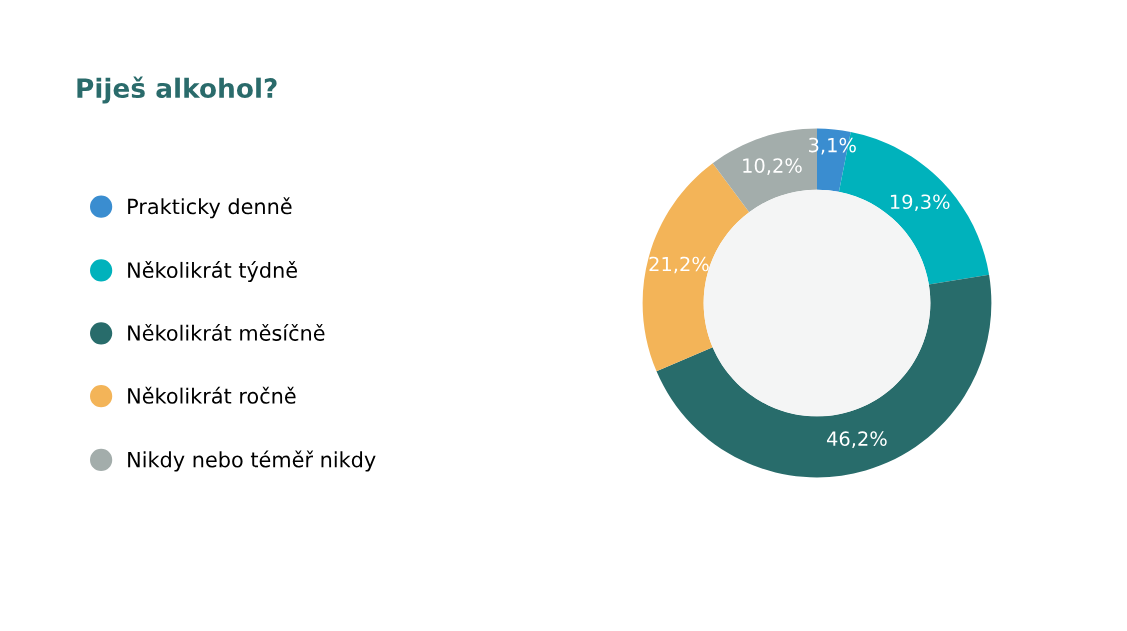 The height and width of the screenshot is (631, 1127). Describe the element at coordinates (856, 439) in the screenshot. I see `data-label: 46,2%` at that location.